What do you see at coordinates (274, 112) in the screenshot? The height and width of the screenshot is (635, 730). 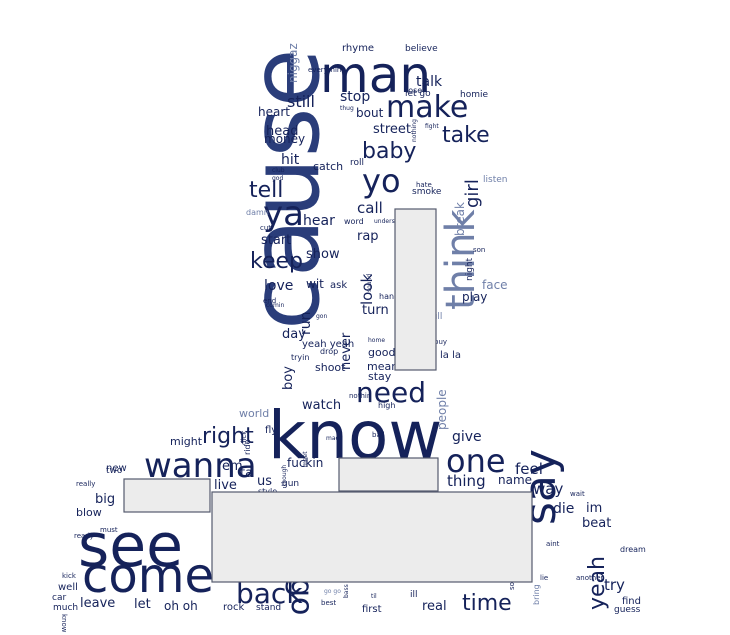 I see `cloud-word: heart` at bounding box center [274, 112].